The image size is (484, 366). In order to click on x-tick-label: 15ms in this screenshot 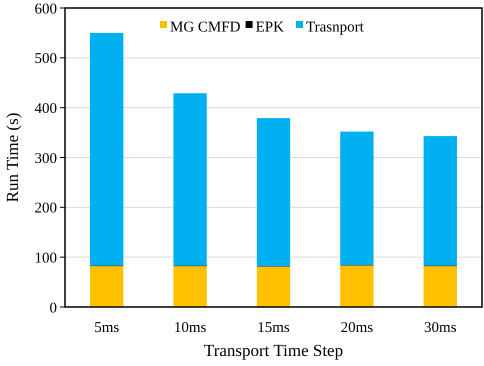, I will do `click(273, 328)`.